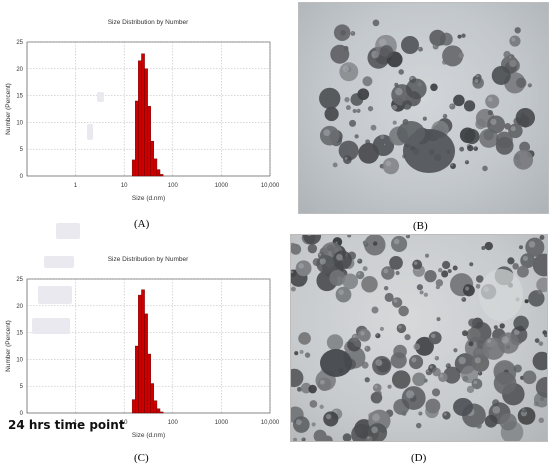 The image size is (550, 470). I want to click on y-tick-label: 0, so click(22, 414).